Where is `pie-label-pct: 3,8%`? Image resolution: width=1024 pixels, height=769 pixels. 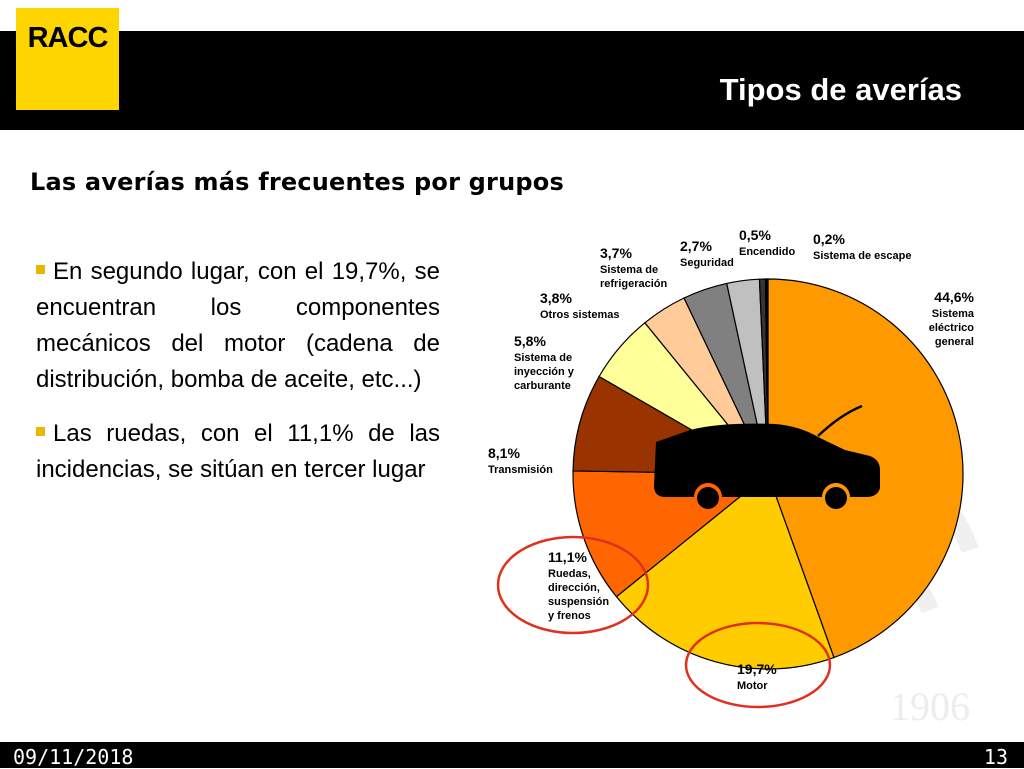 pie-label-pct: 3,8% is located at coordinates (556, 298).